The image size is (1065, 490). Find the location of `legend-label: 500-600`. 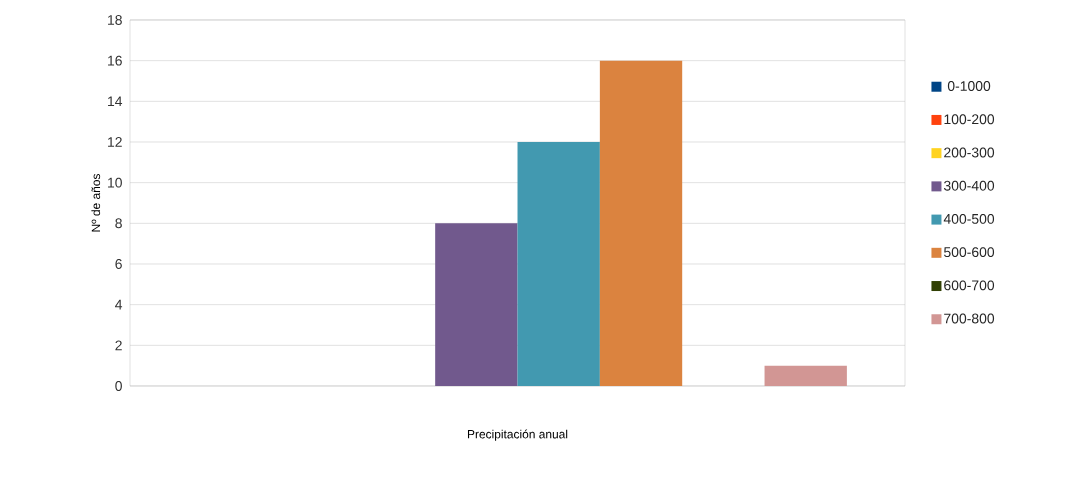

legend-label: 500-600 is located at coordinates (969, 252).